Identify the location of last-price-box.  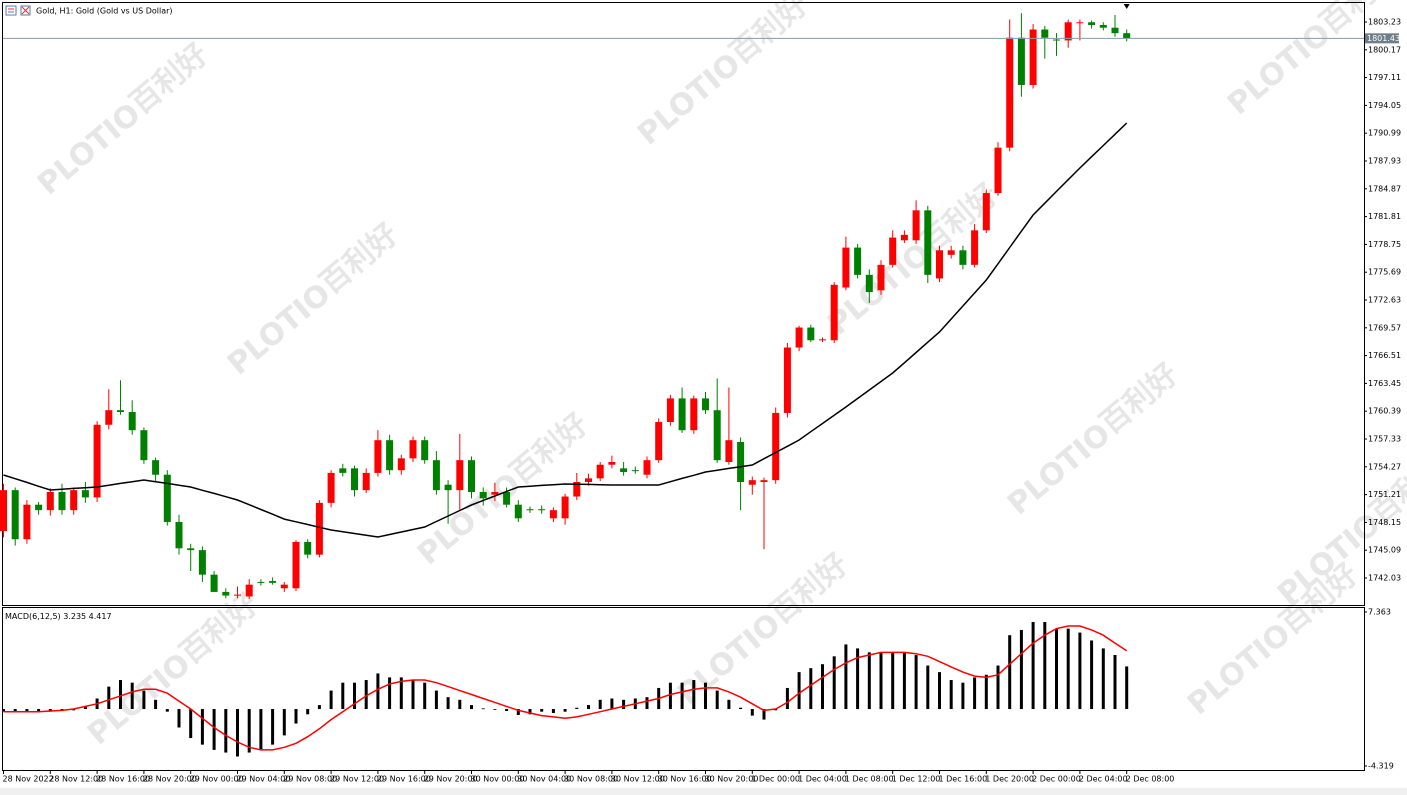
(1382, 38).